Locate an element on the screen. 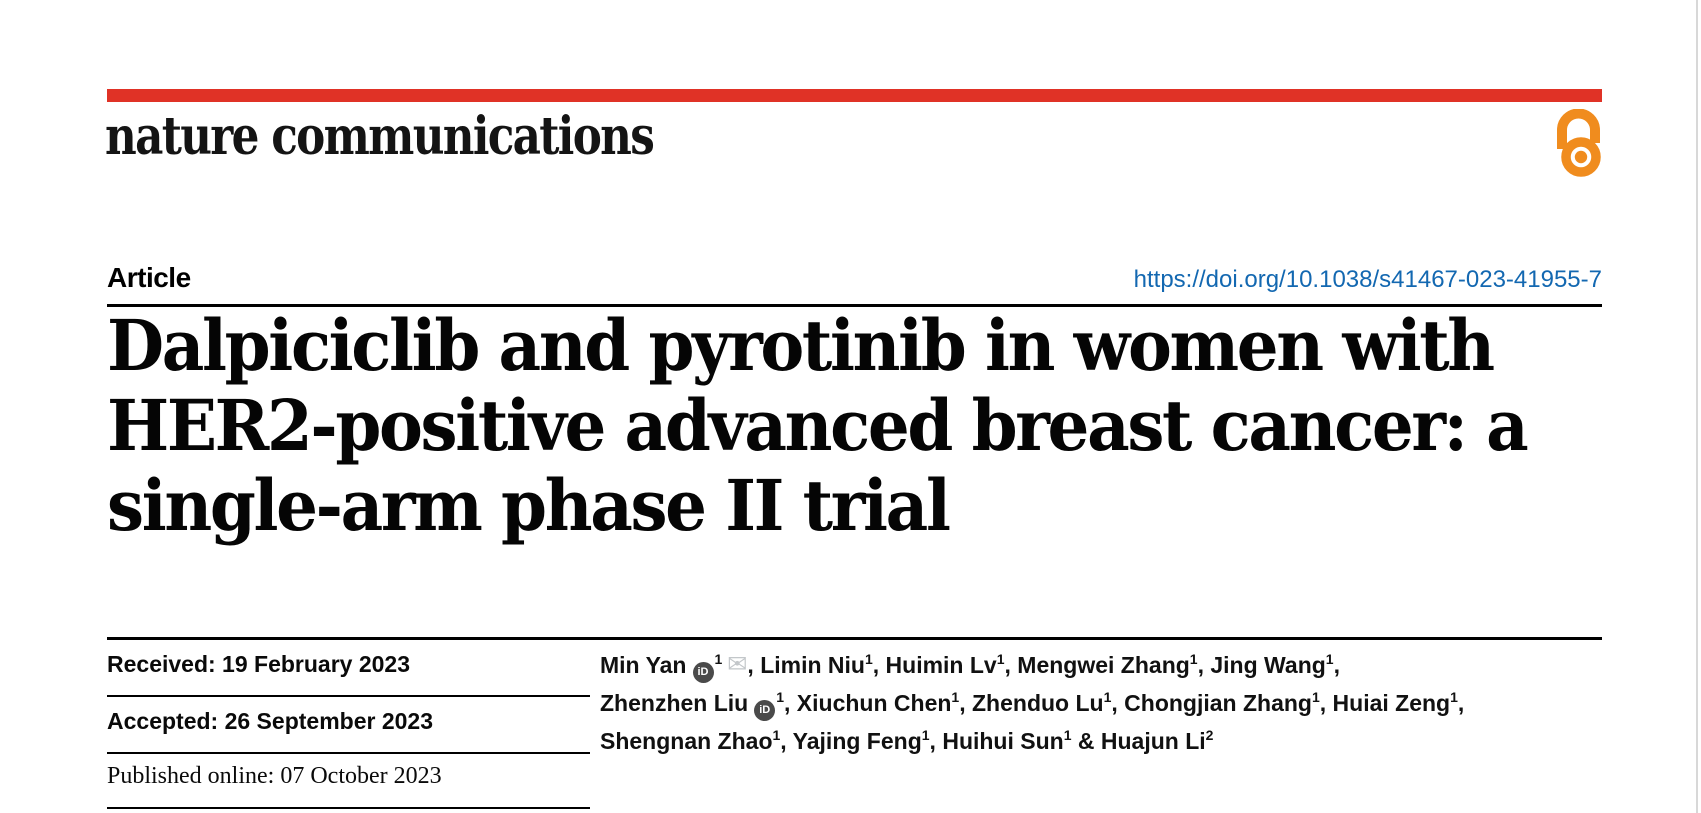  email-icon: ✉ is located at coordinates (737, 664).